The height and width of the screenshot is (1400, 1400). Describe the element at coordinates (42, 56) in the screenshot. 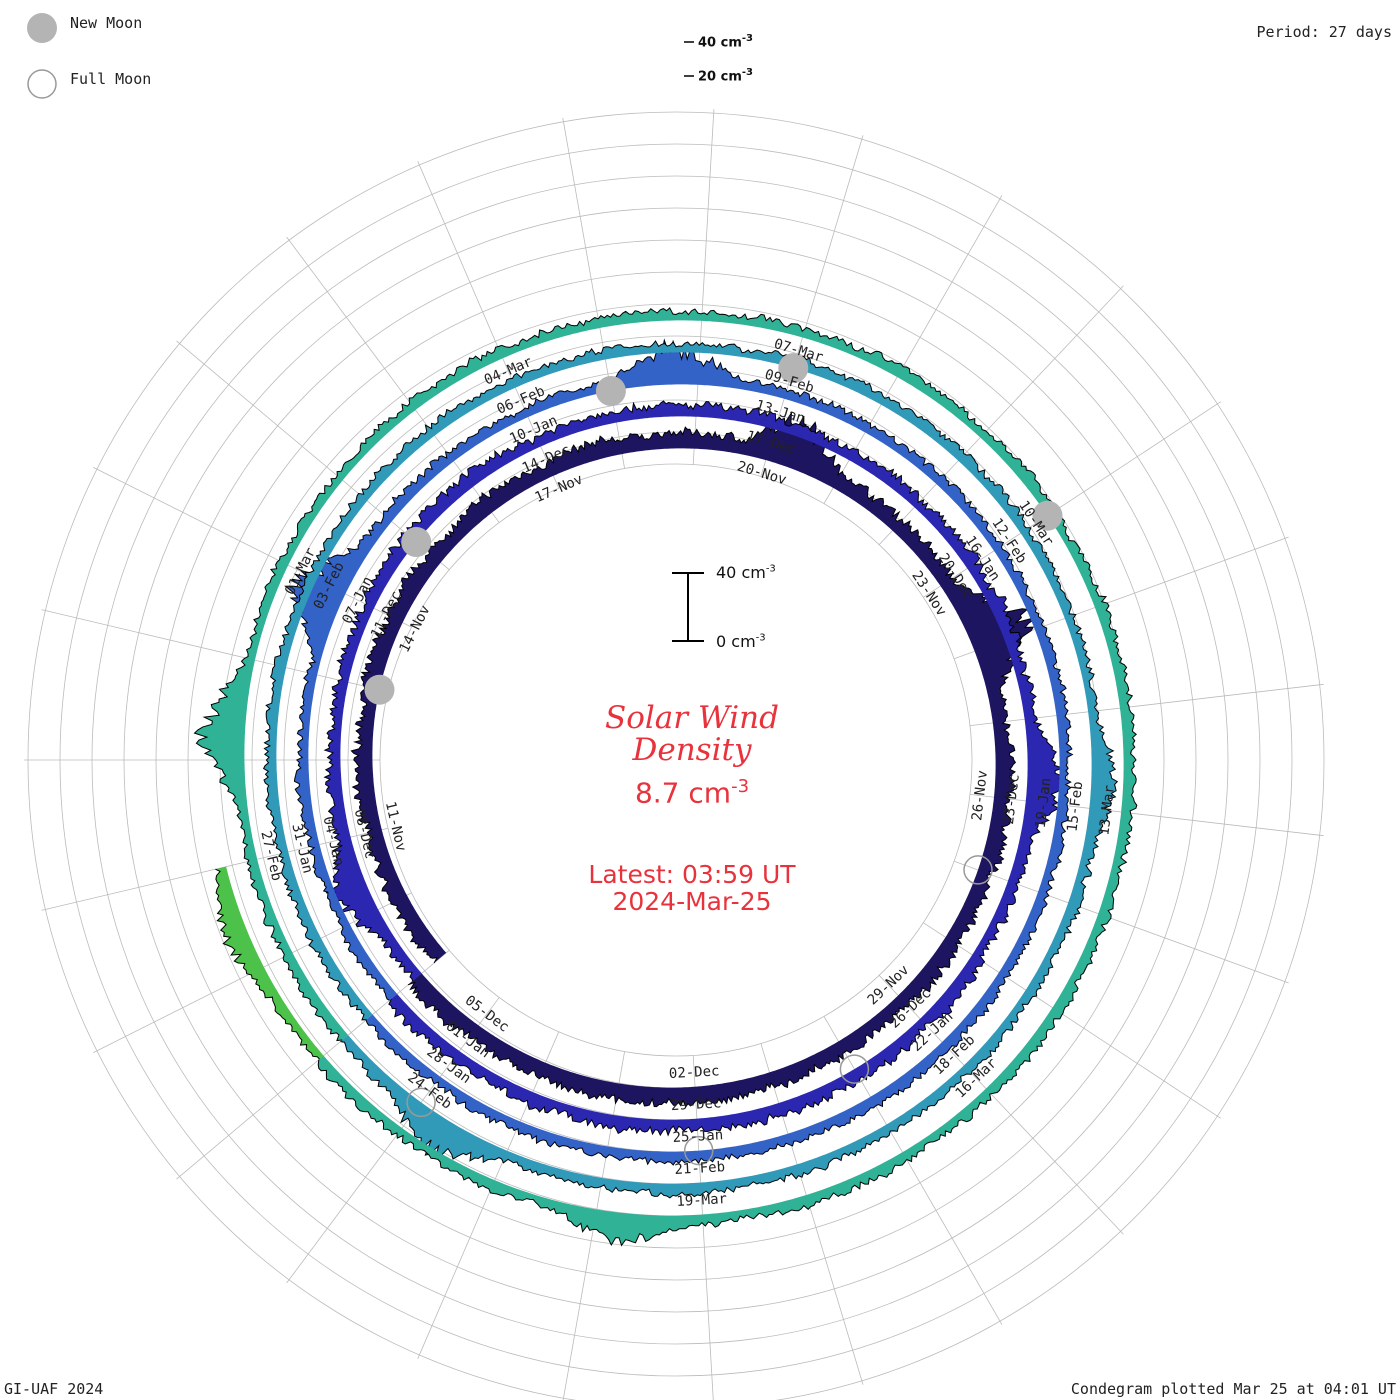

I see `legend` at that location.